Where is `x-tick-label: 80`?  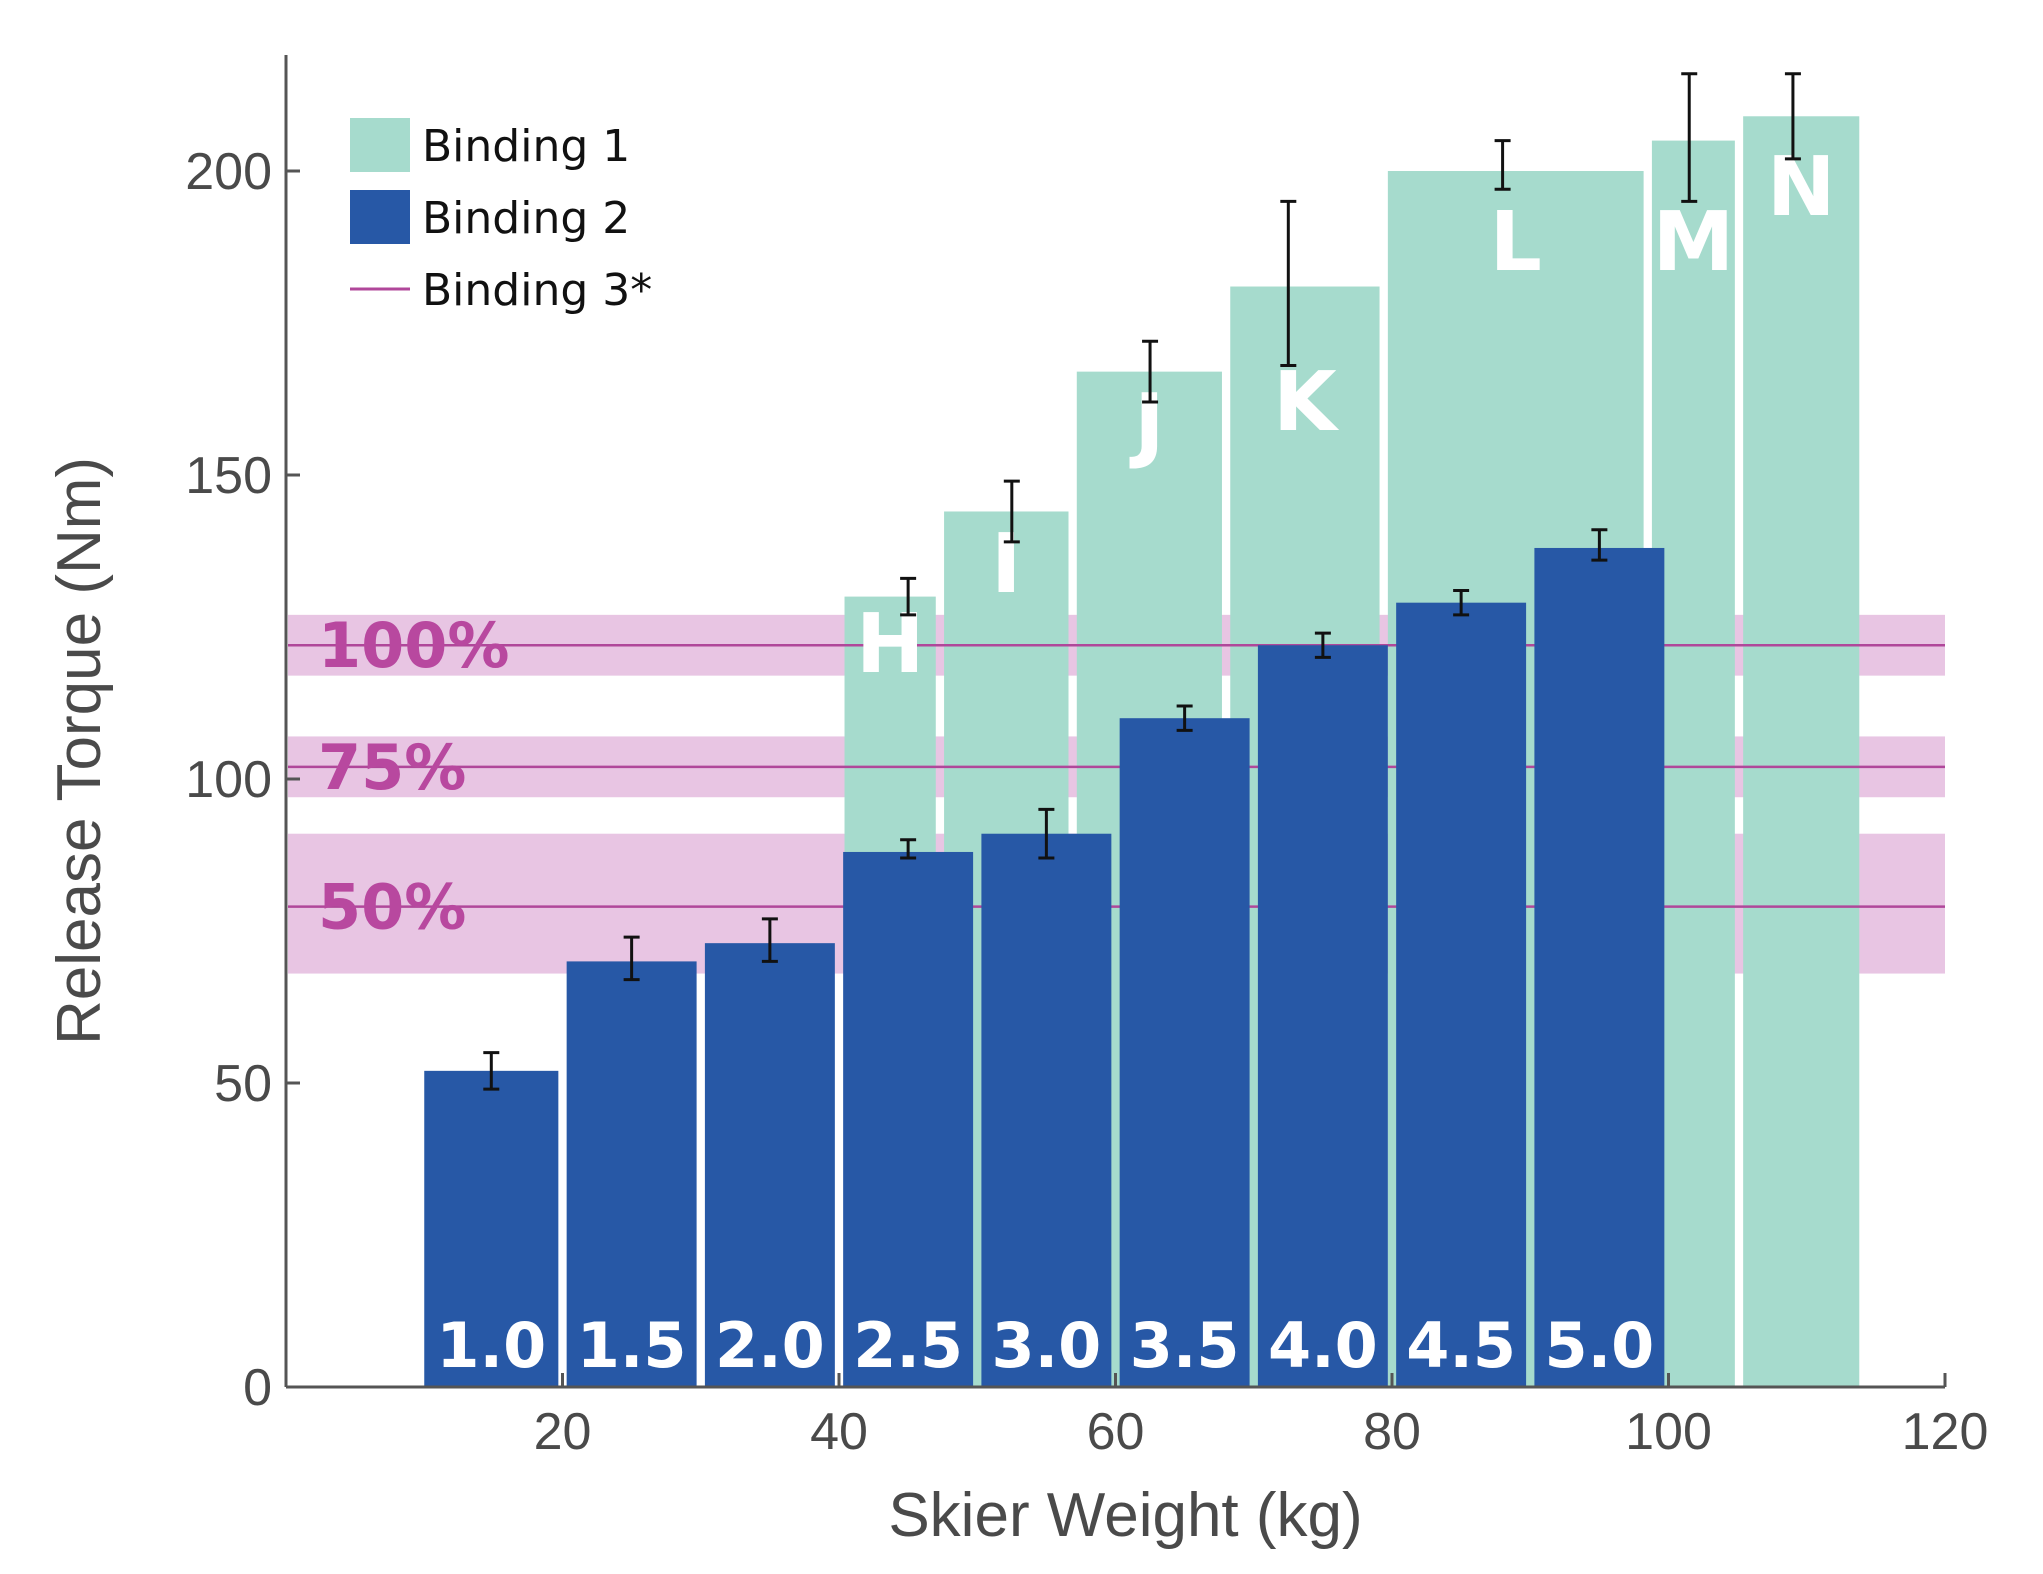 x-tick-label: 80 is located at coordinates (1392, 1432).